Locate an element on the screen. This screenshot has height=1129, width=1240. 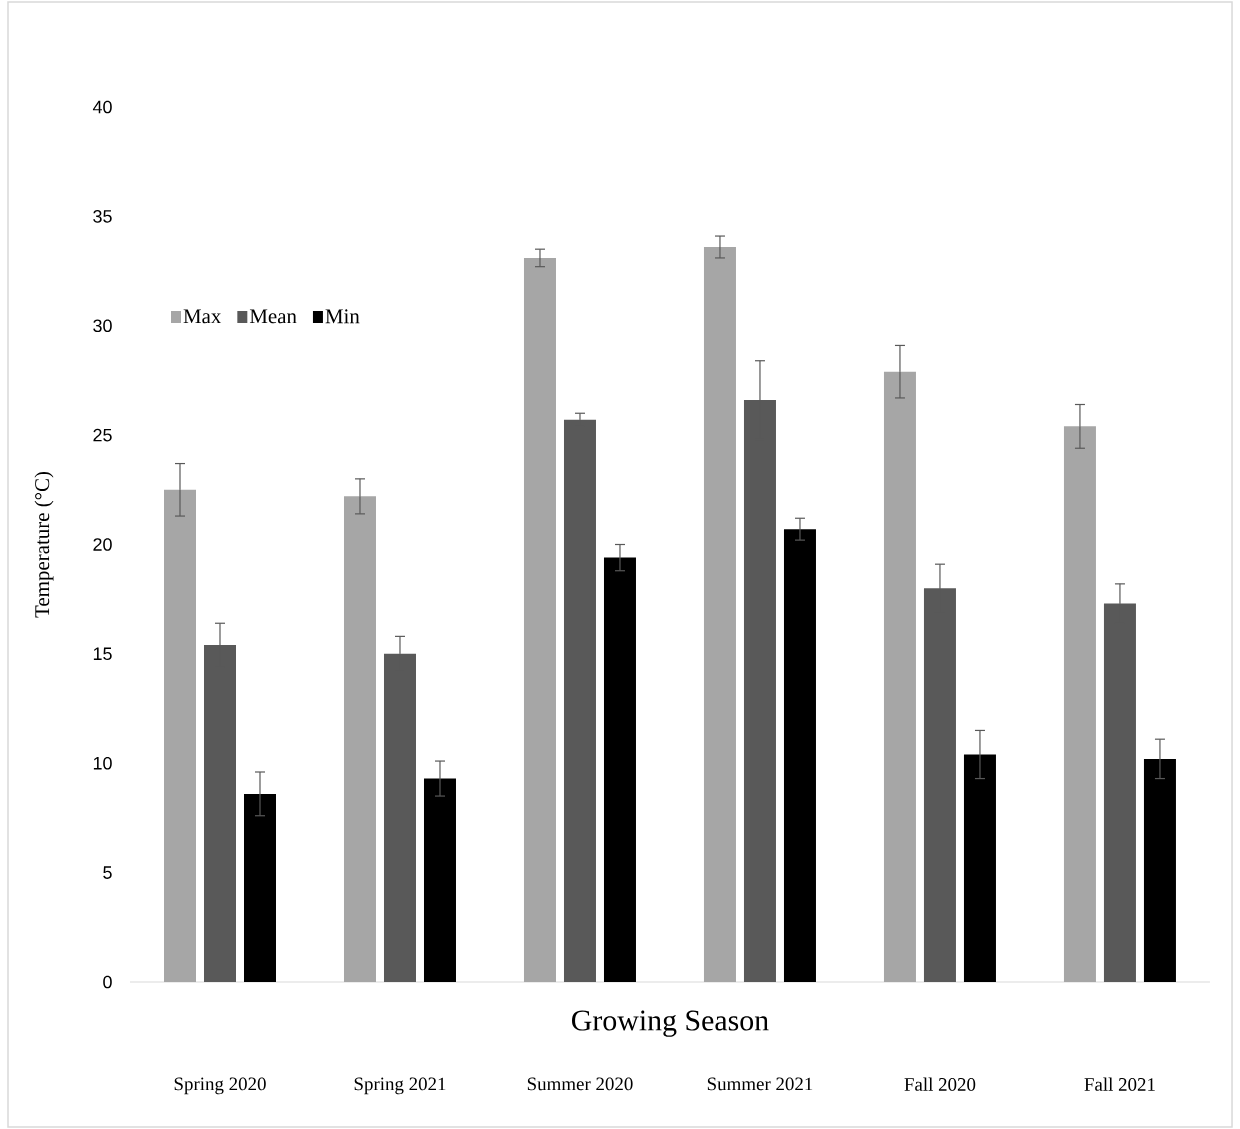
y-tick-label: 20 is located at coordinates (102, 544).